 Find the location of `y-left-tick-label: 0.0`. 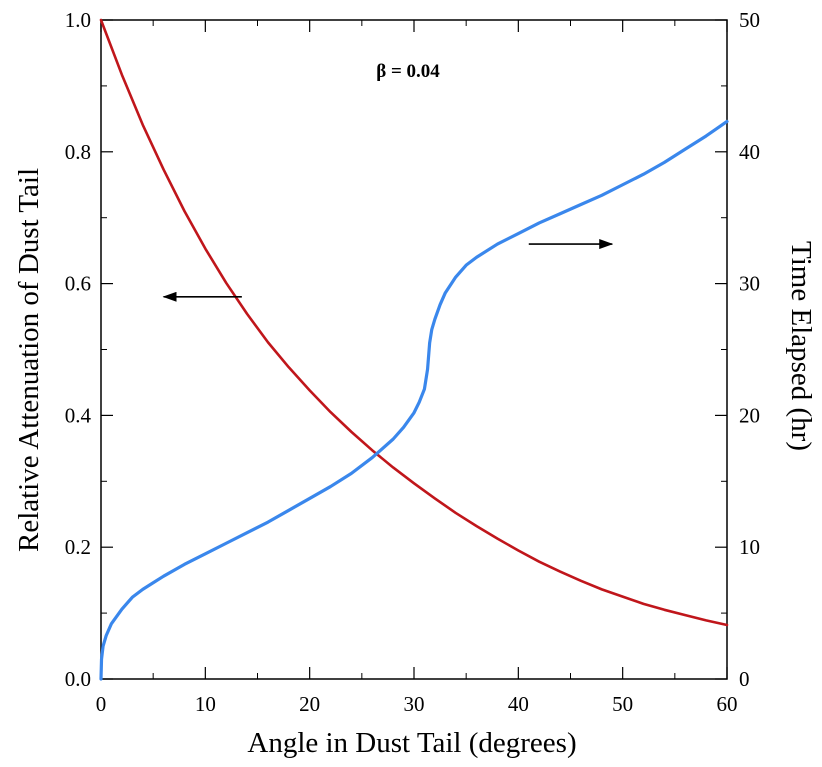

y-left-tick-label: 0.0 is located at coordinates (78, 679).